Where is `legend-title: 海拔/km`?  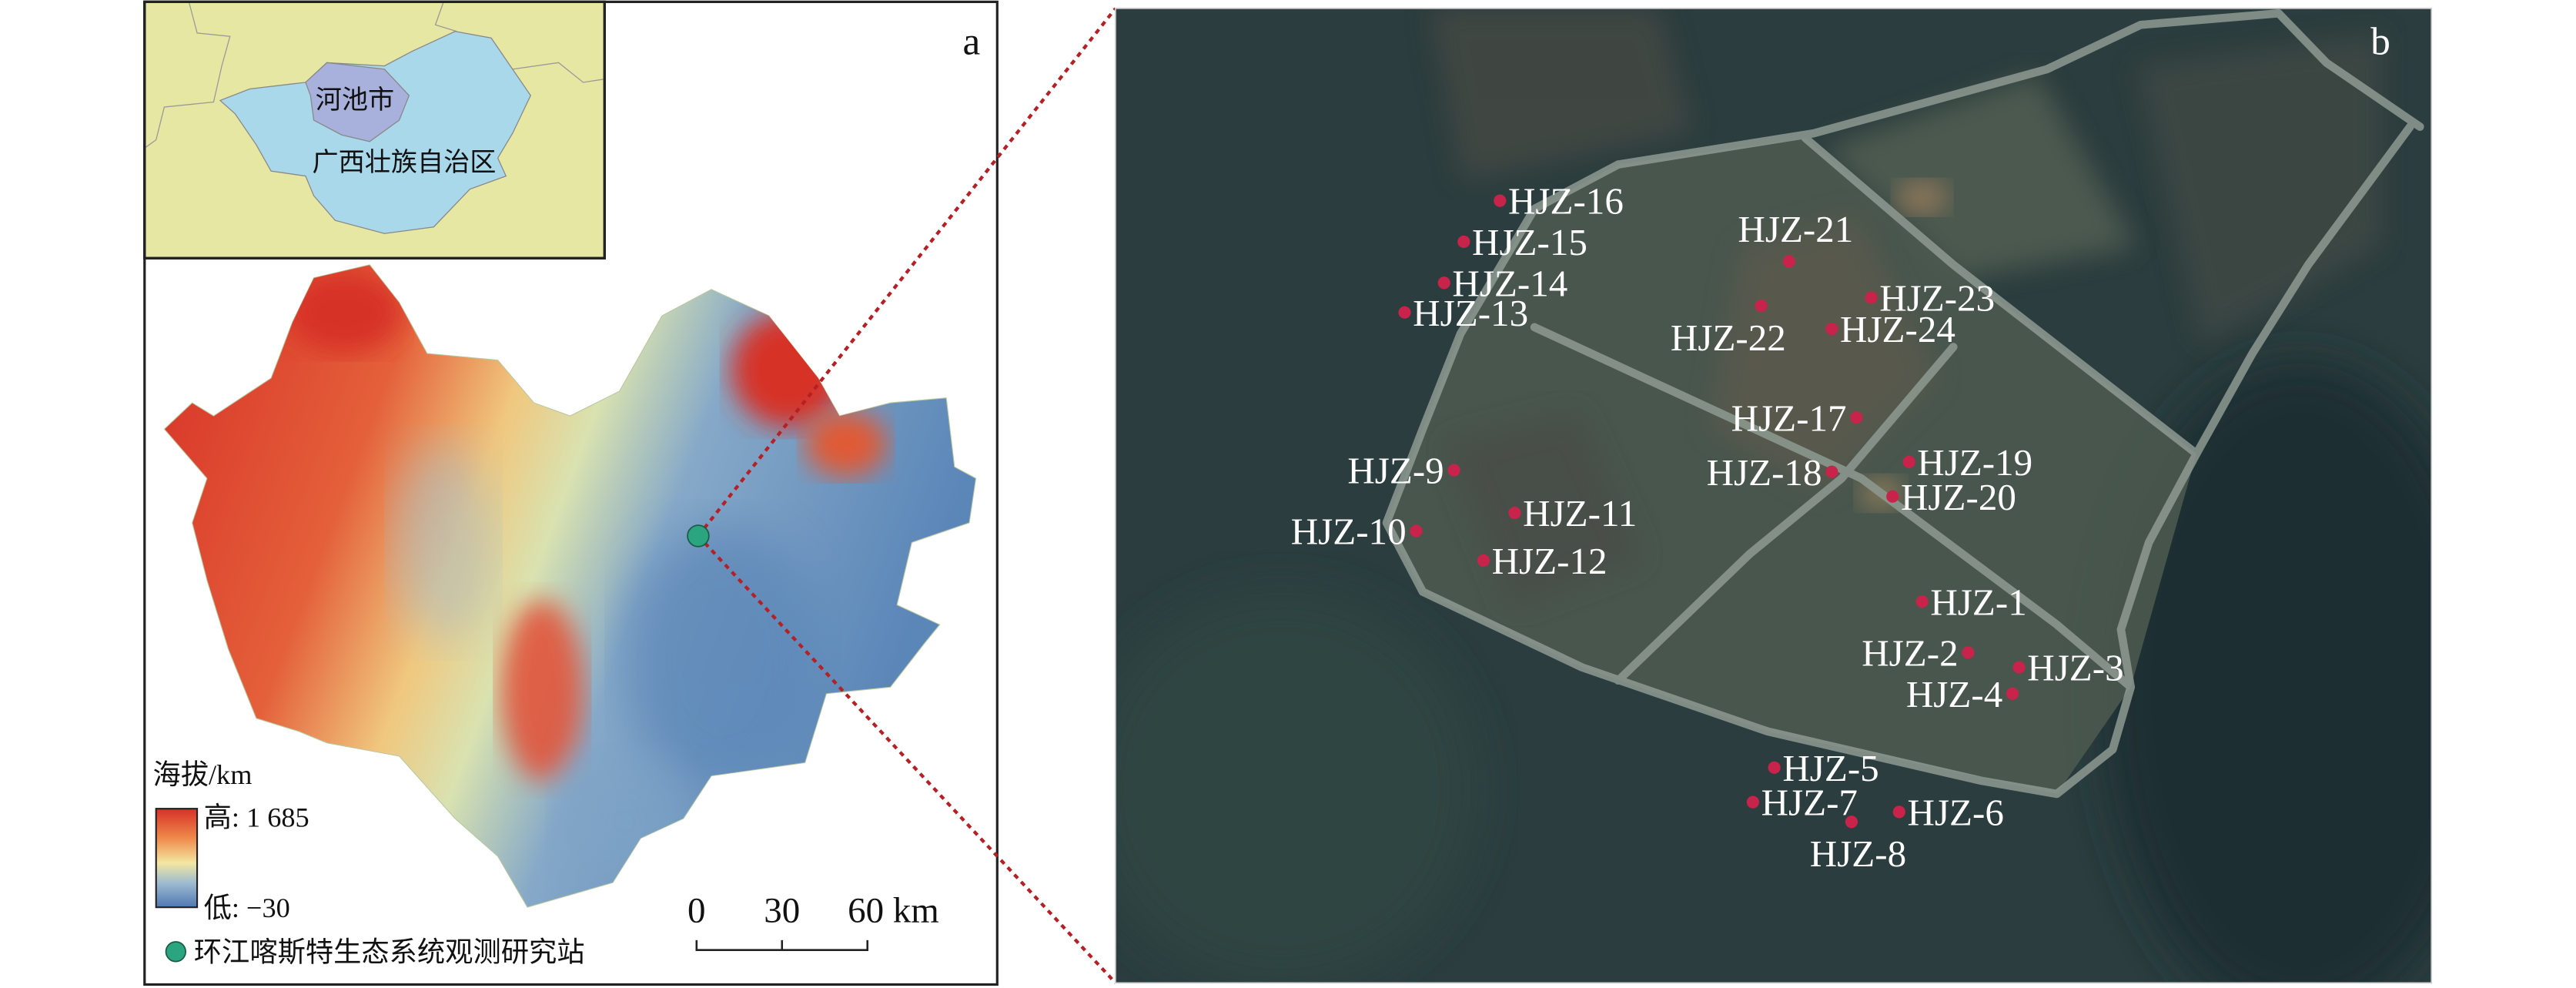 legend-title: 海拔/km is located at coordinates (202, 774).